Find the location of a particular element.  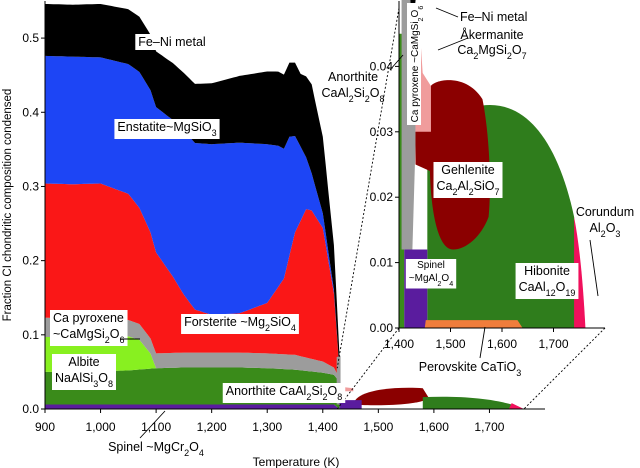

inset-x-tick-label: 1,600 is located at coordinates (502, 344).